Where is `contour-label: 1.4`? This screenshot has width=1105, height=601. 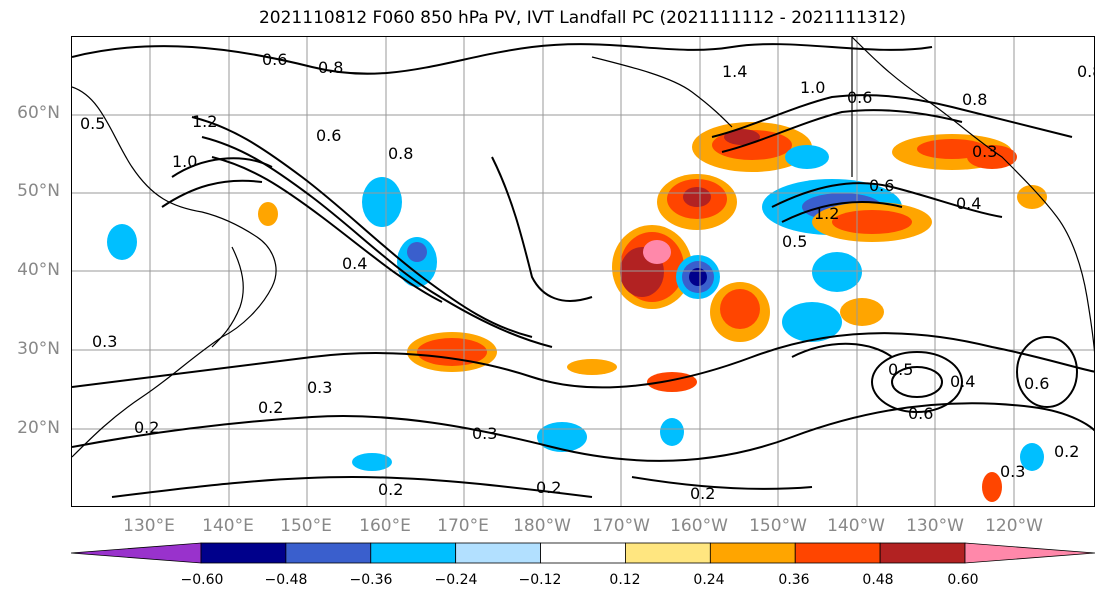
contour-label: 1.4 is located at coordinates (734, 71).